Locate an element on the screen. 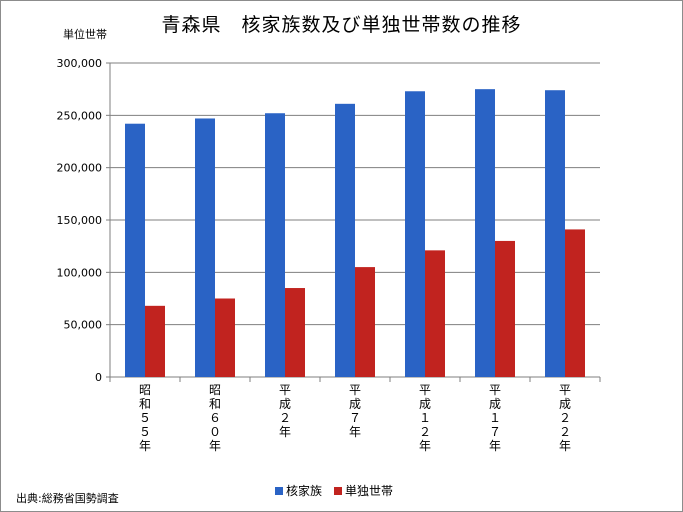 The width and height of the screenshot is (683, 512). x-tick-label-char: ０ is located at coordinates (215, 432).